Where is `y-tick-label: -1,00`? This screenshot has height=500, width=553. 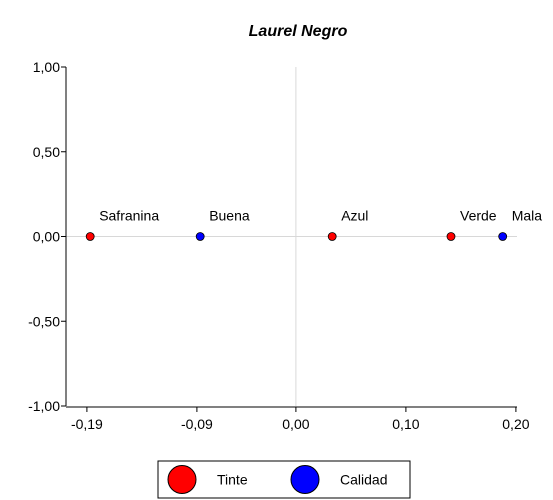
y-tick-label: -1,00 is located at coordinates (44, 406).